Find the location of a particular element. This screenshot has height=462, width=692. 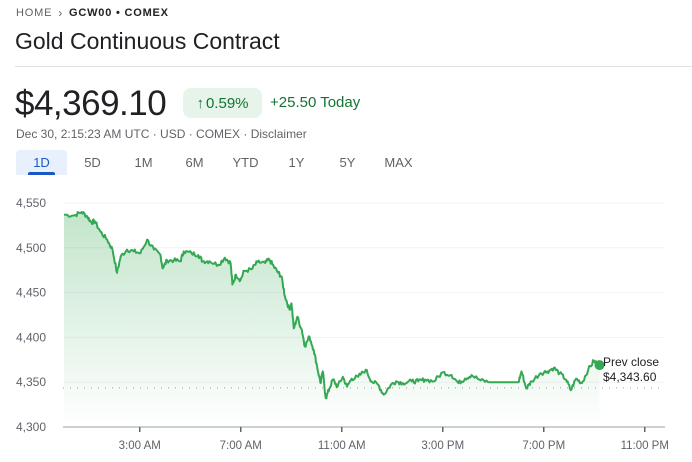

change-percent-badge: ↑ 0.59% is located at coordinates (222, 103).